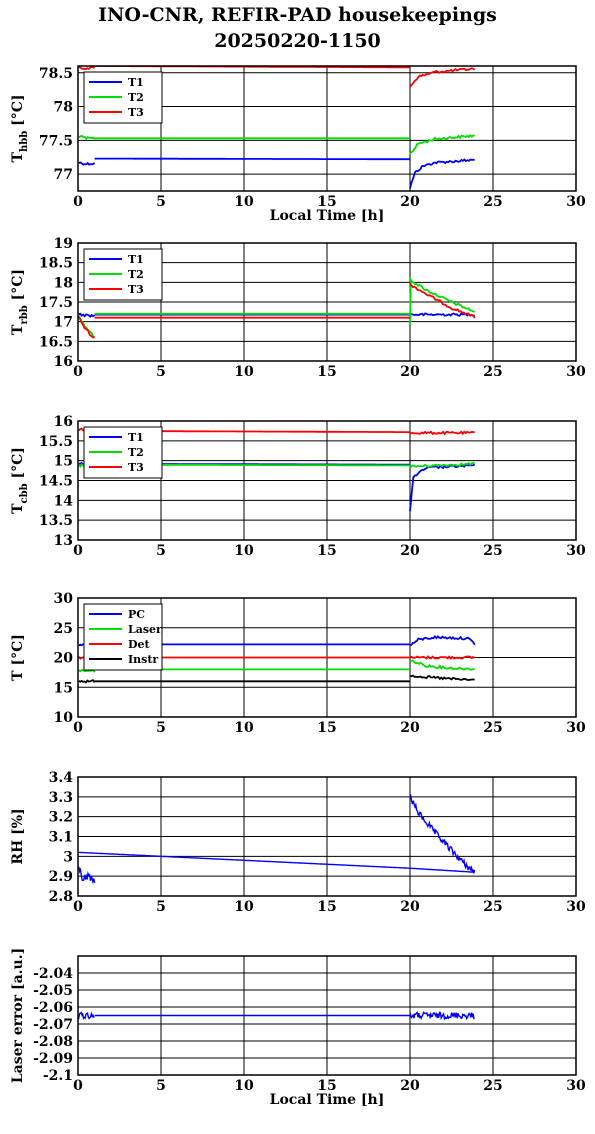 Image resolution: width=595 pixels, height=1134 pixels. What do you see at coordinates (145, 629) in the screenshot?
I see `legend-label-laser: Laser` at bounding box center [145, 629].